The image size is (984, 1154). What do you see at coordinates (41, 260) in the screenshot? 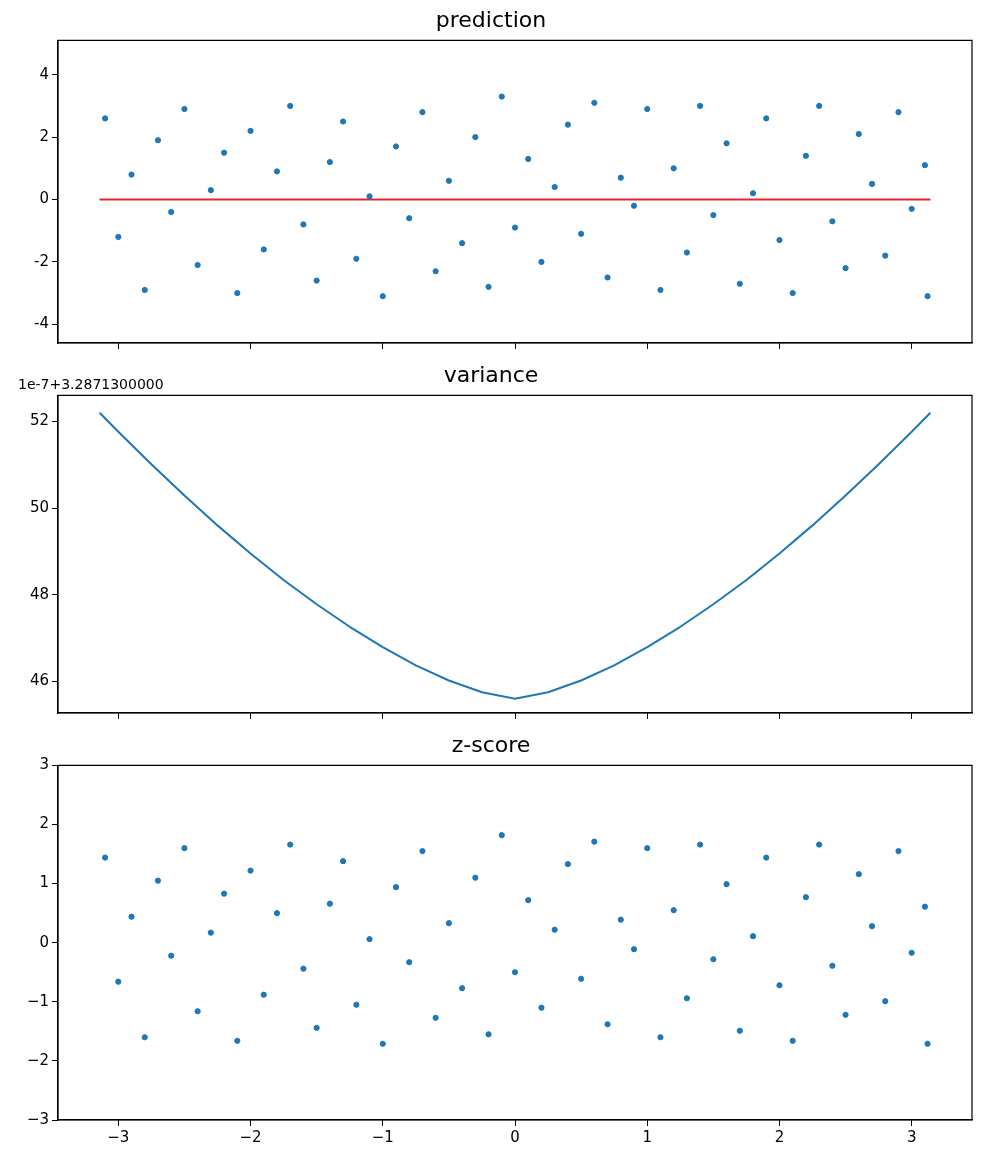
I see `y-tick-label: -2` at bounding box center [41, 260].